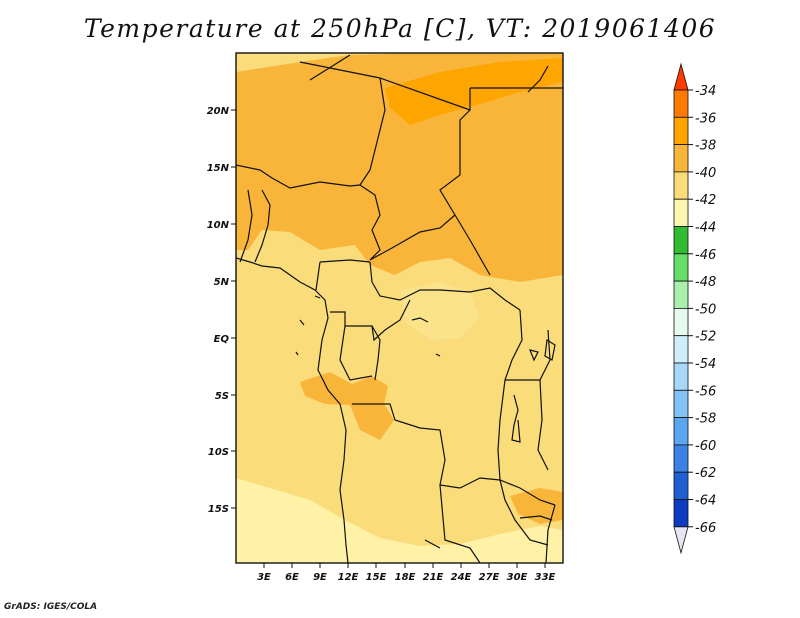  What do you see at coordinates (348, 577) in the screenshot?
I see `lon-tick-label: 12E` at bounding box center [348, 577].